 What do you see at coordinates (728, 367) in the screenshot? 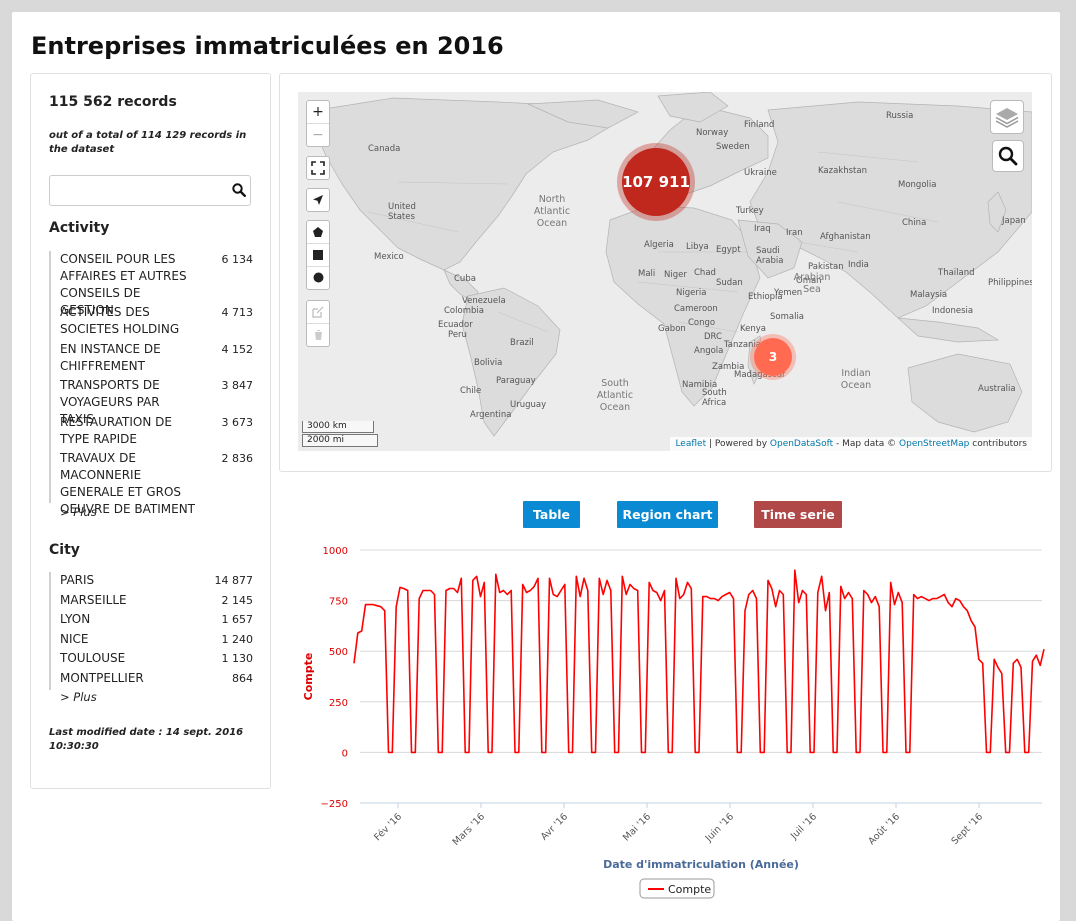
I see `map-label: Zambia` at bounding box center [728, 367].